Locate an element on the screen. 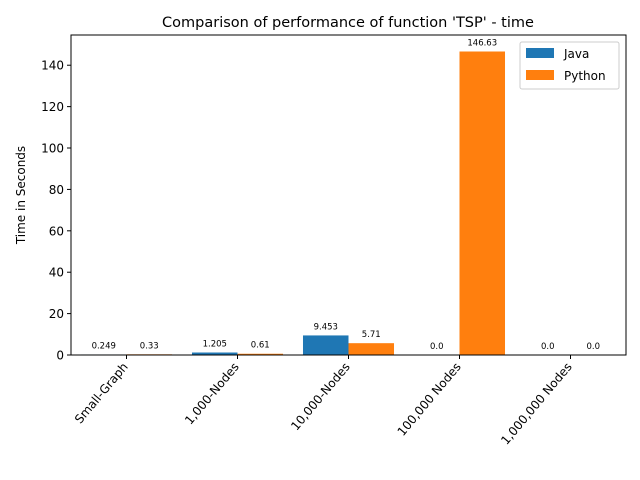 The image size is (640, 480). bar-label-java-4: 0.0 is located at coordinates (548, 347).